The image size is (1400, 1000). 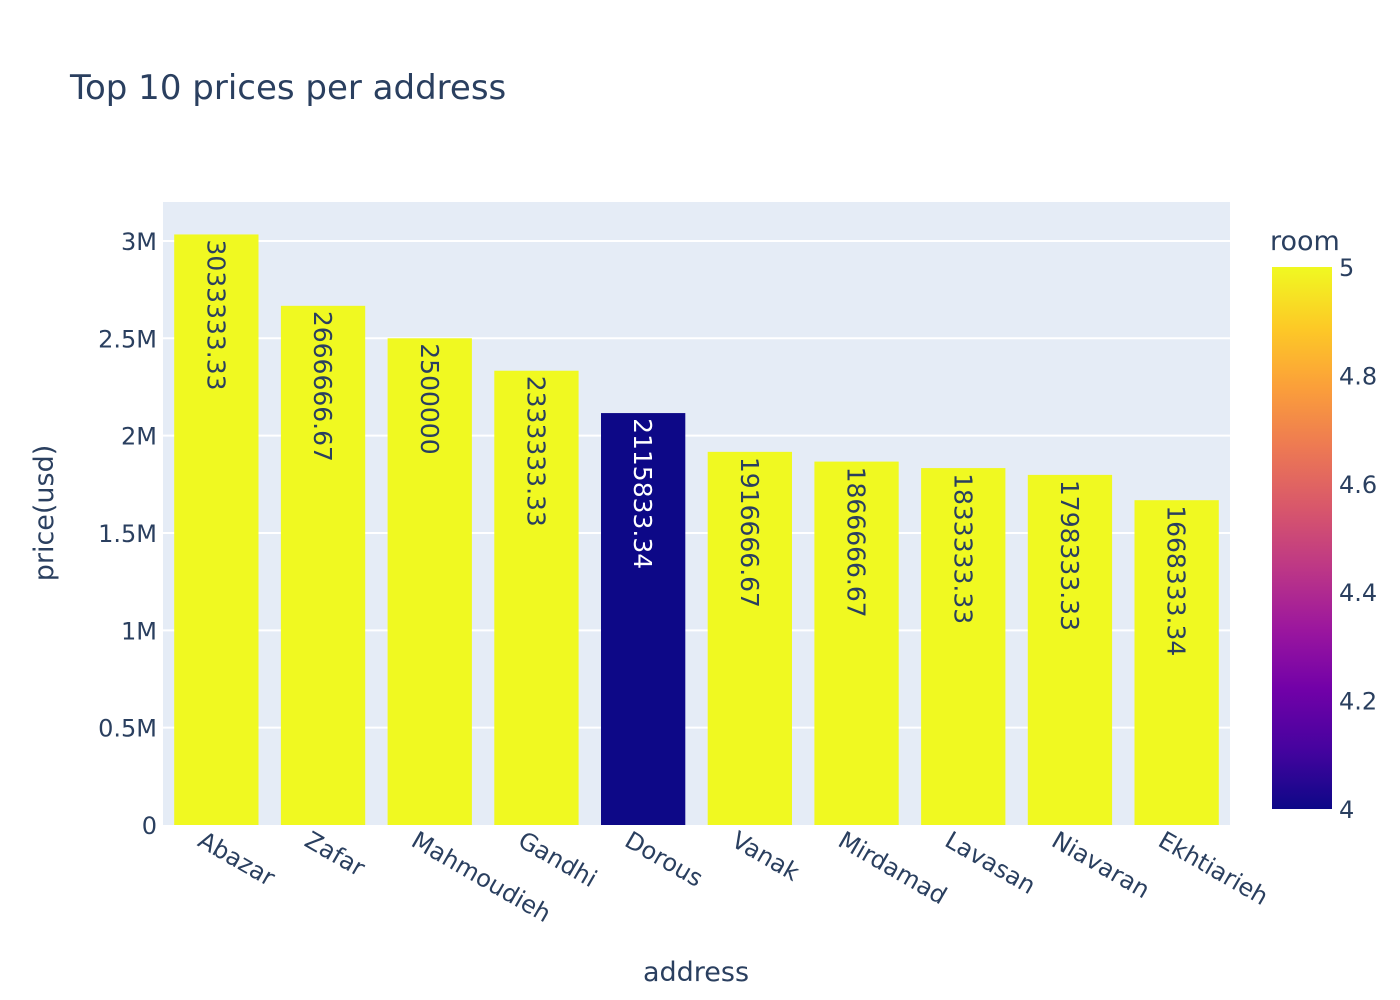 What do you see at coordinates (335, 854) in the screenshot?
I see `x-tick-label: Zafar` at bounding box center [335, 854].